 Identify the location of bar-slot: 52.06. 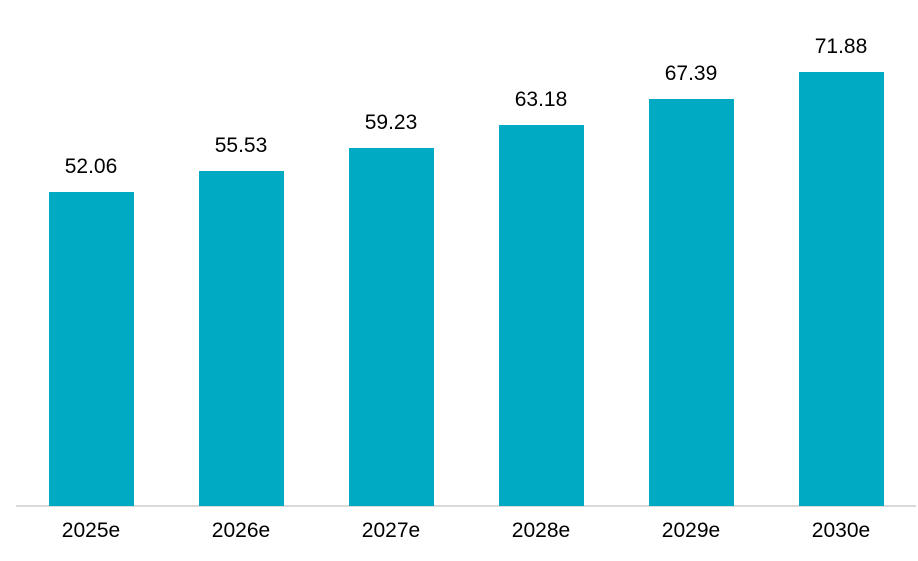
(91, 253).